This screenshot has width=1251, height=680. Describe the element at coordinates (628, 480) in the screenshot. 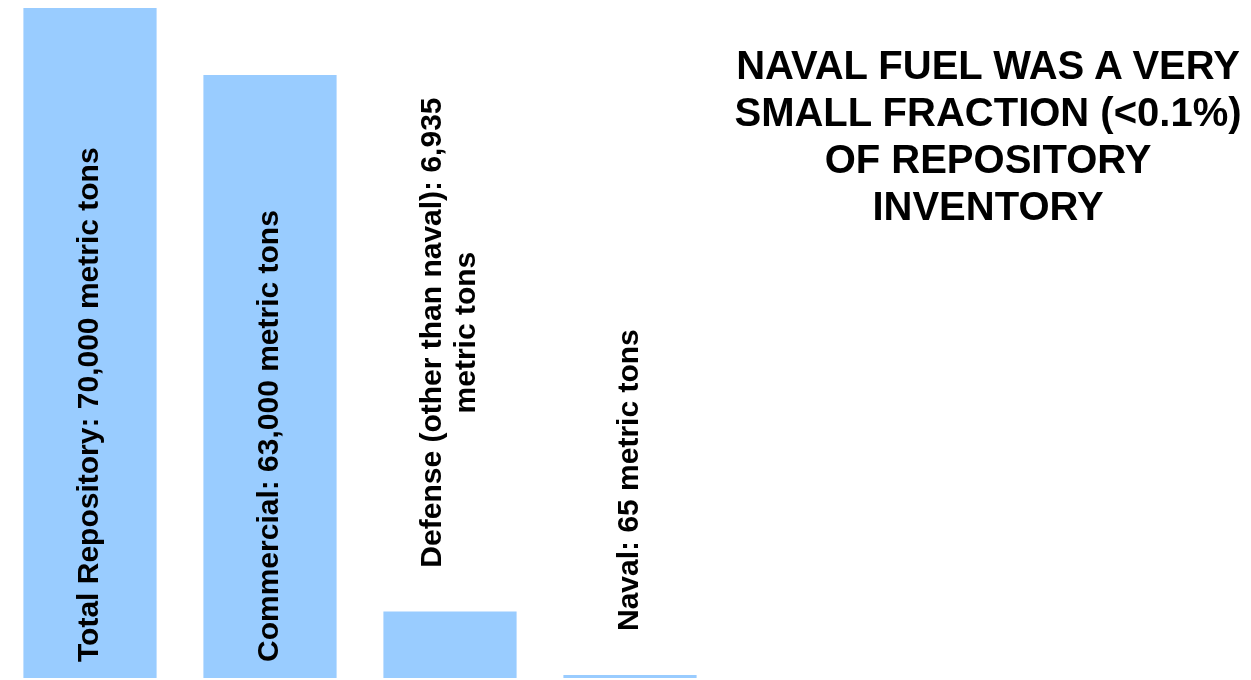

I see `data-label: Naval: 65 metric tons` at that location.